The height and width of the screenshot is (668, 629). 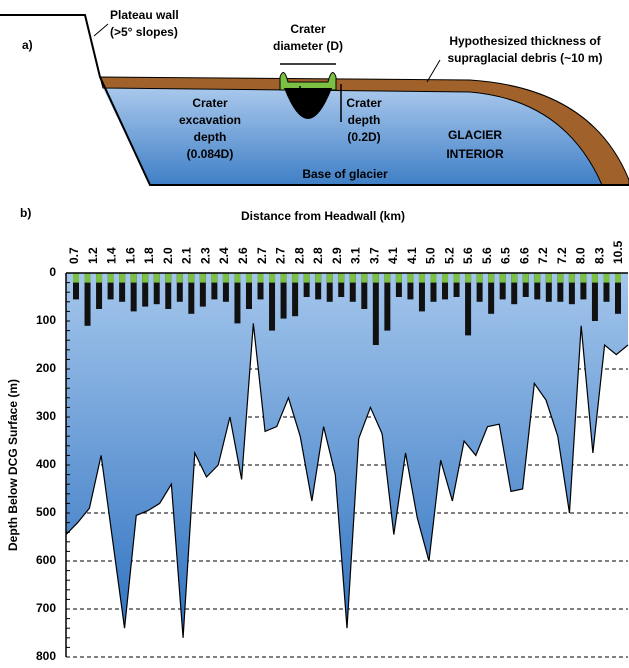 What do you see at coordinates (308, 29) in the screenshot?
I see `annotation: Crater` at bounding box center [308, 29].